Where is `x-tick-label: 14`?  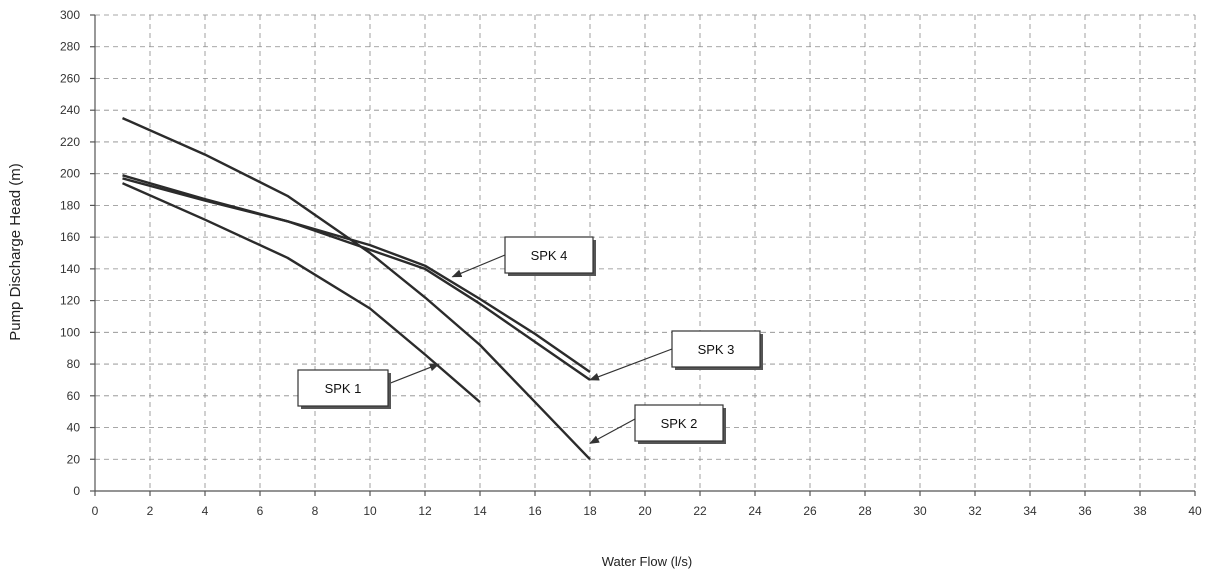 x-tick-label: 14 is located at coordinates (480, 511).